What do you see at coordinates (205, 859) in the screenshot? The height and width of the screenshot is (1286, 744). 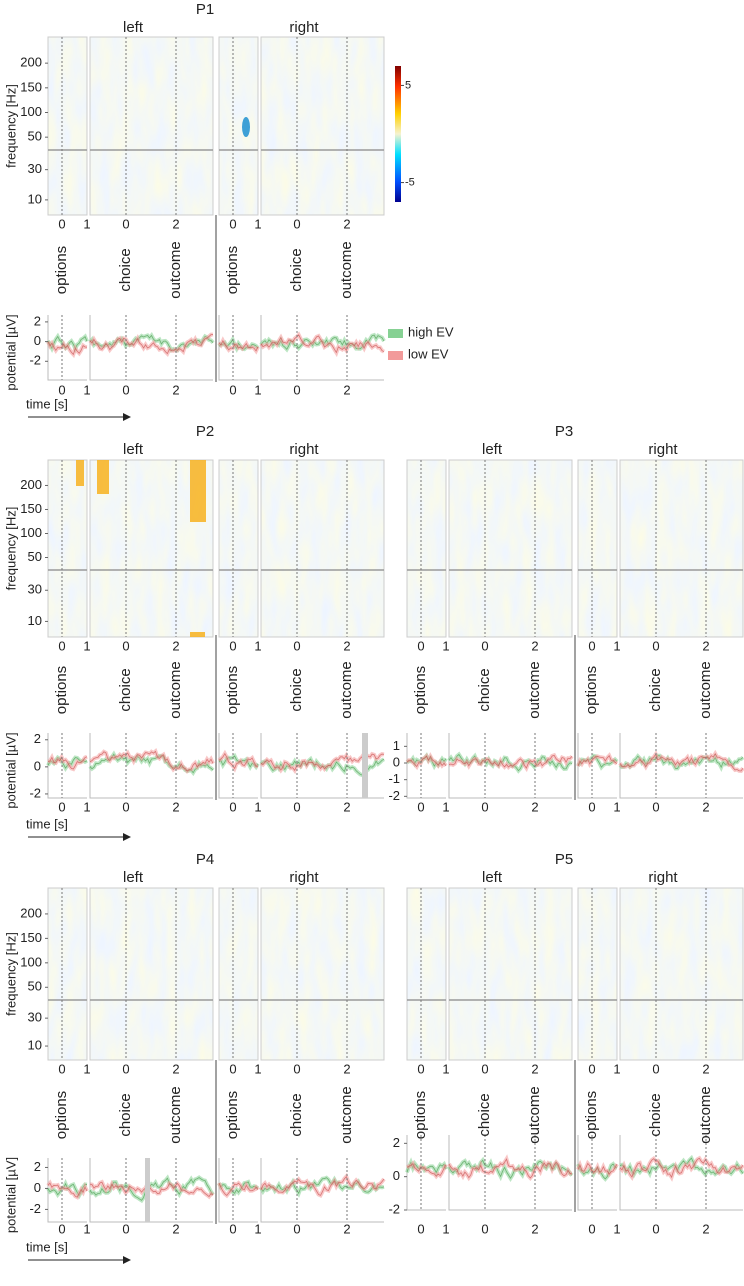 I see `panel-title: P4` at bounding box center [205, 859].